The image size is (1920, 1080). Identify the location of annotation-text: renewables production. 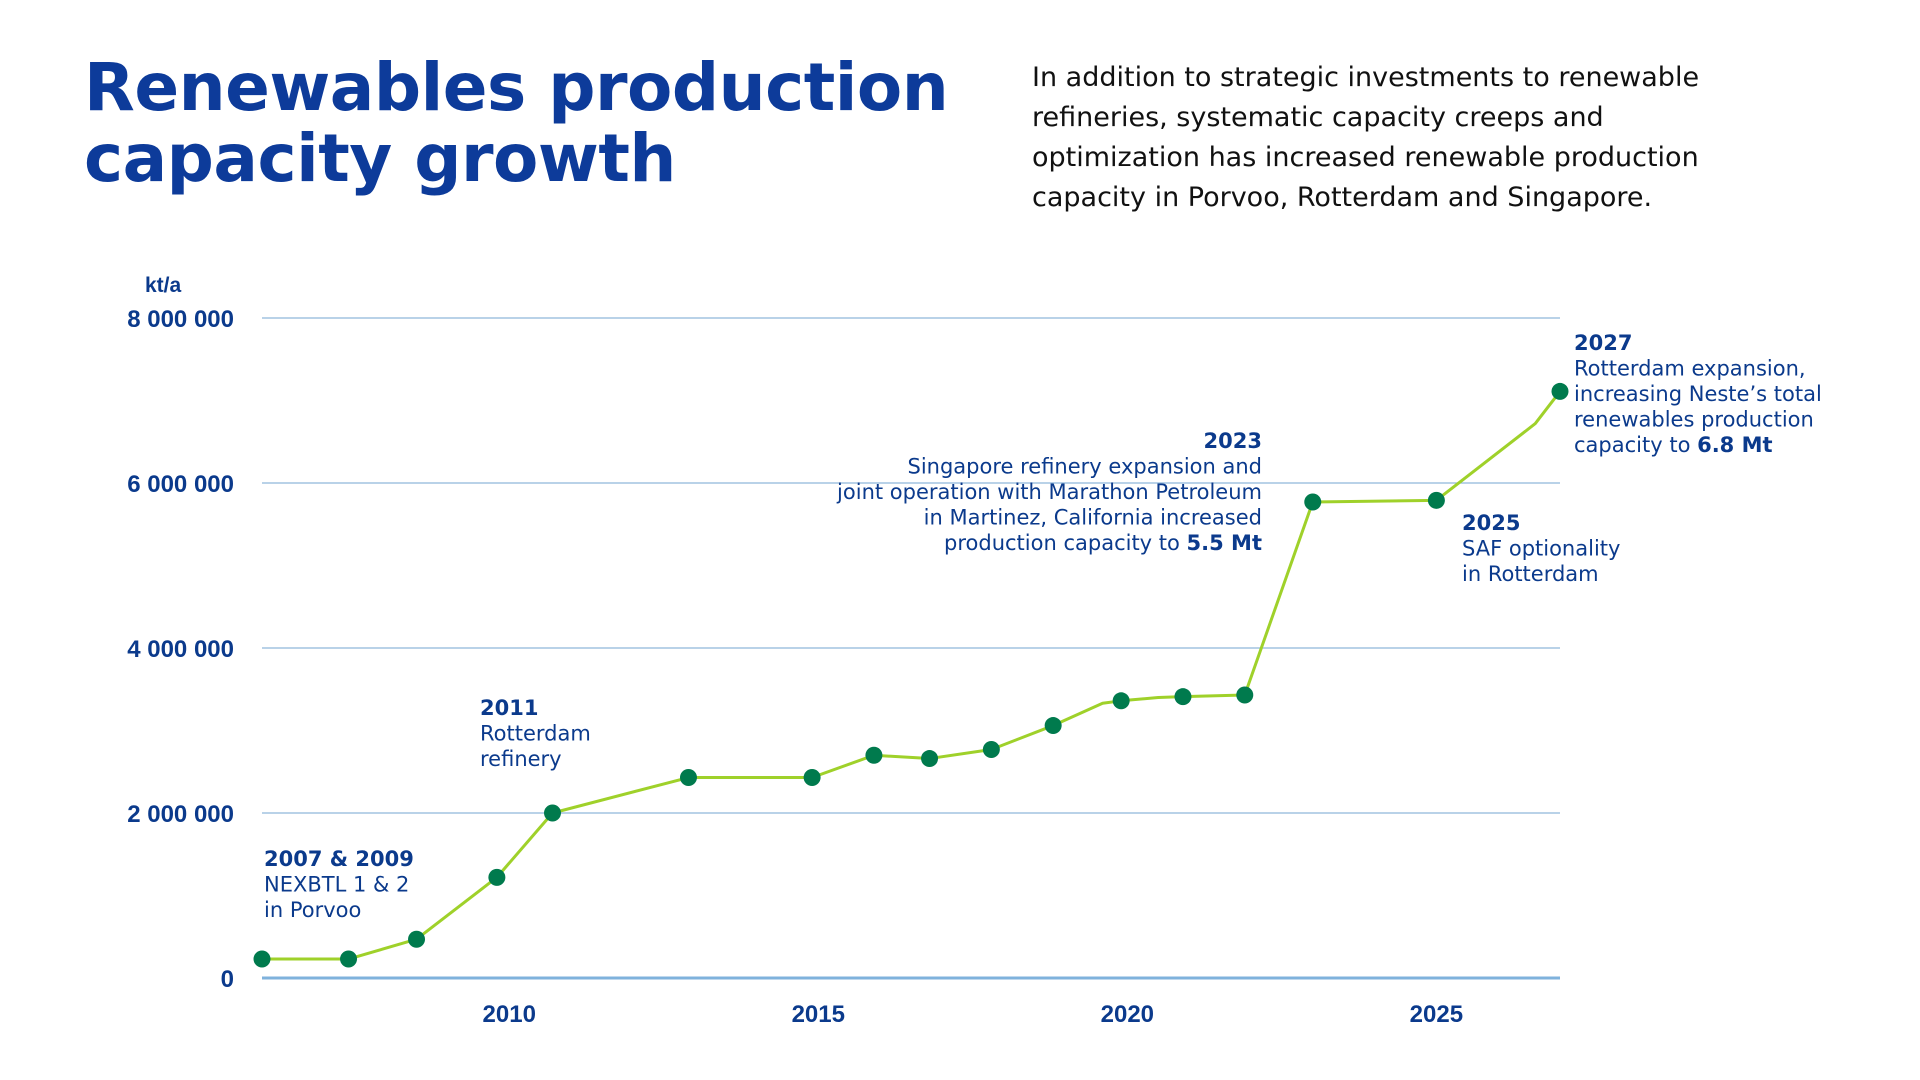
(1694, 420).